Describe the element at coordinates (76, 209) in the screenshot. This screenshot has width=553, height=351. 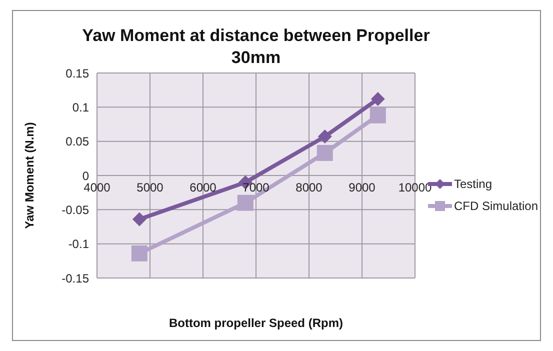
I see `y-tick-label: -0.05` at that location.